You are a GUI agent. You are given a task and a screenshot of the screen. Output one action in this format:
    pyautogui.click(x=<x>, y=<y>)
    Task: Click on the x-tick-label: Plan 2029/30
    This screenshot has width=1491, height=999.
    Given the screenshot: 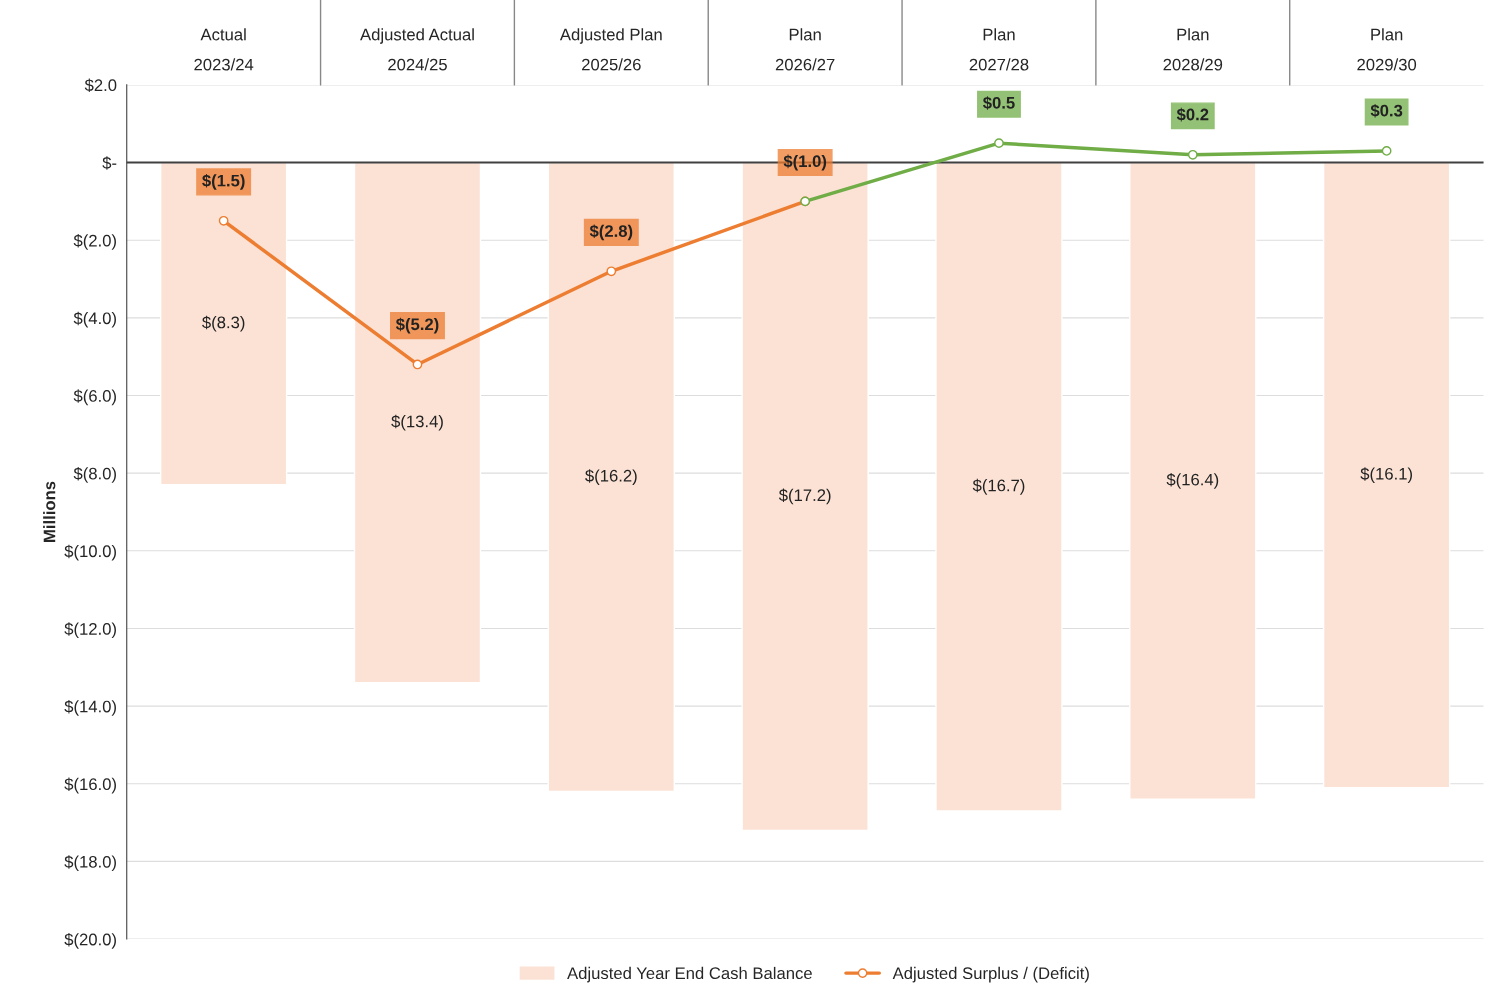 What is the action you would take?
    pyautogui.click(x=1387, y=49)
    